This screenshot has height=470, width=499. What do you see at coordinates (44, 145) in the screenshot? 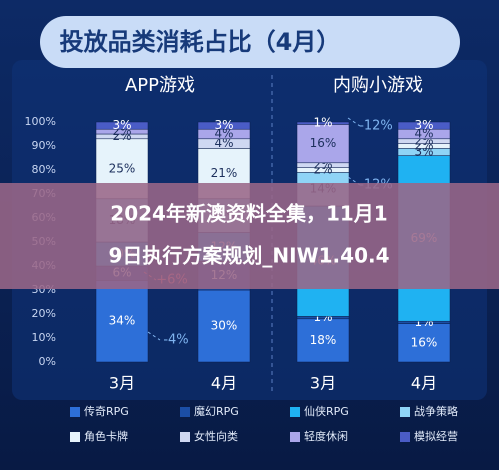
I see `y-tick-label: 90%` at bounding box center [44, 145].